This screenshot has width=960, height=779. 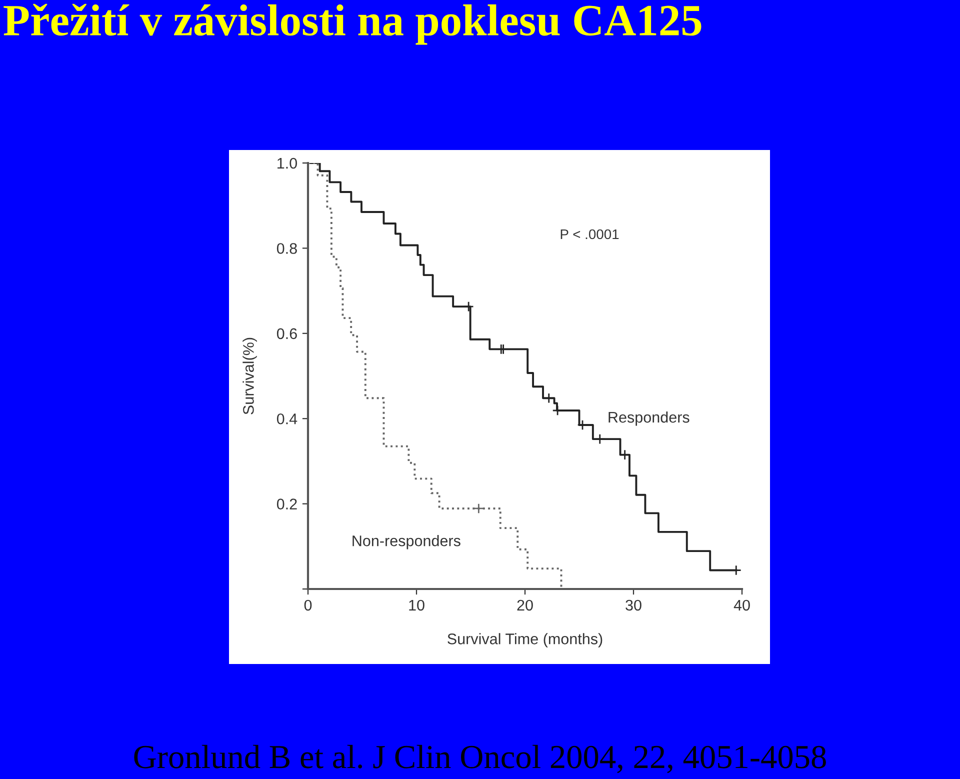 What do you see at coordinates (589, 234) in the screenshot?
I see `annotation: P < .0001` at bounding box center [589, 234].